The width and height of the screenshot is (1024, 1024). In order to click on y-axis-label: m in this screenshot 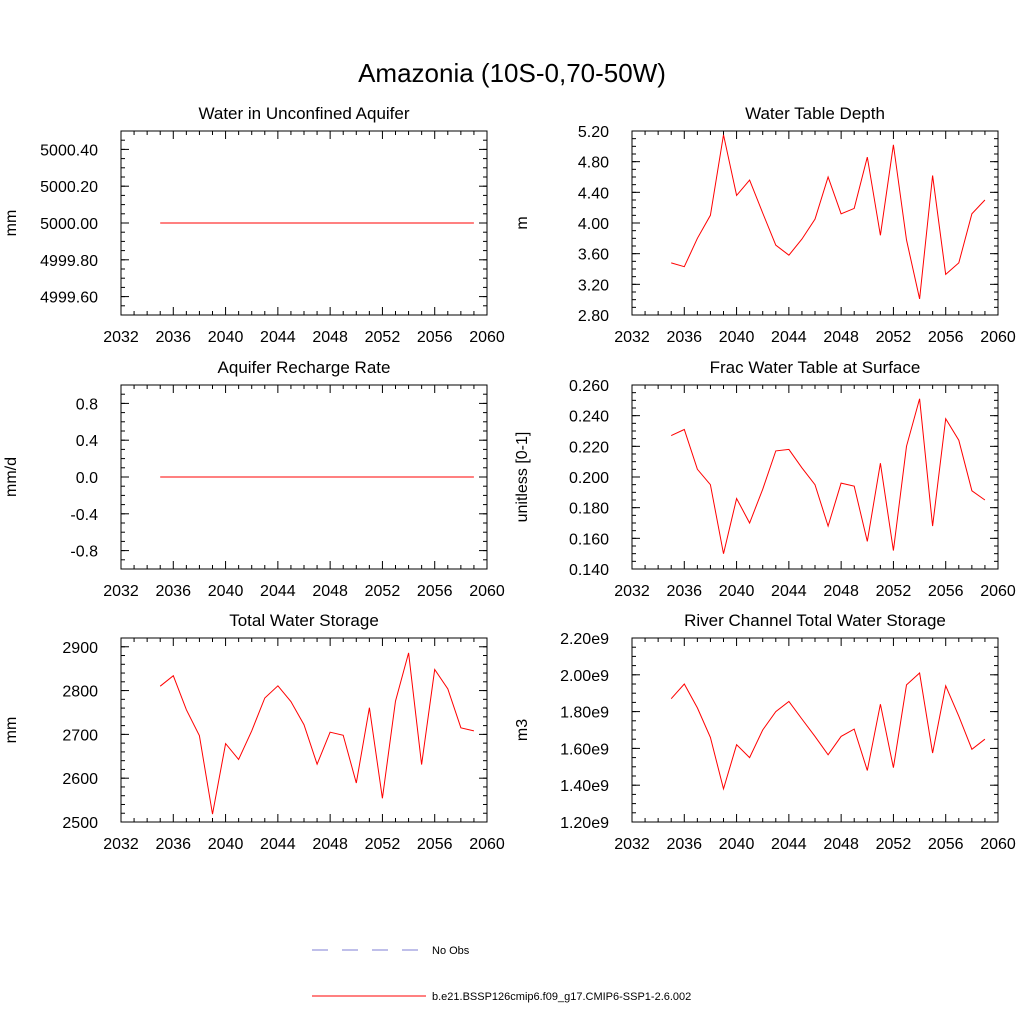, I will do `click(522, 222)`.